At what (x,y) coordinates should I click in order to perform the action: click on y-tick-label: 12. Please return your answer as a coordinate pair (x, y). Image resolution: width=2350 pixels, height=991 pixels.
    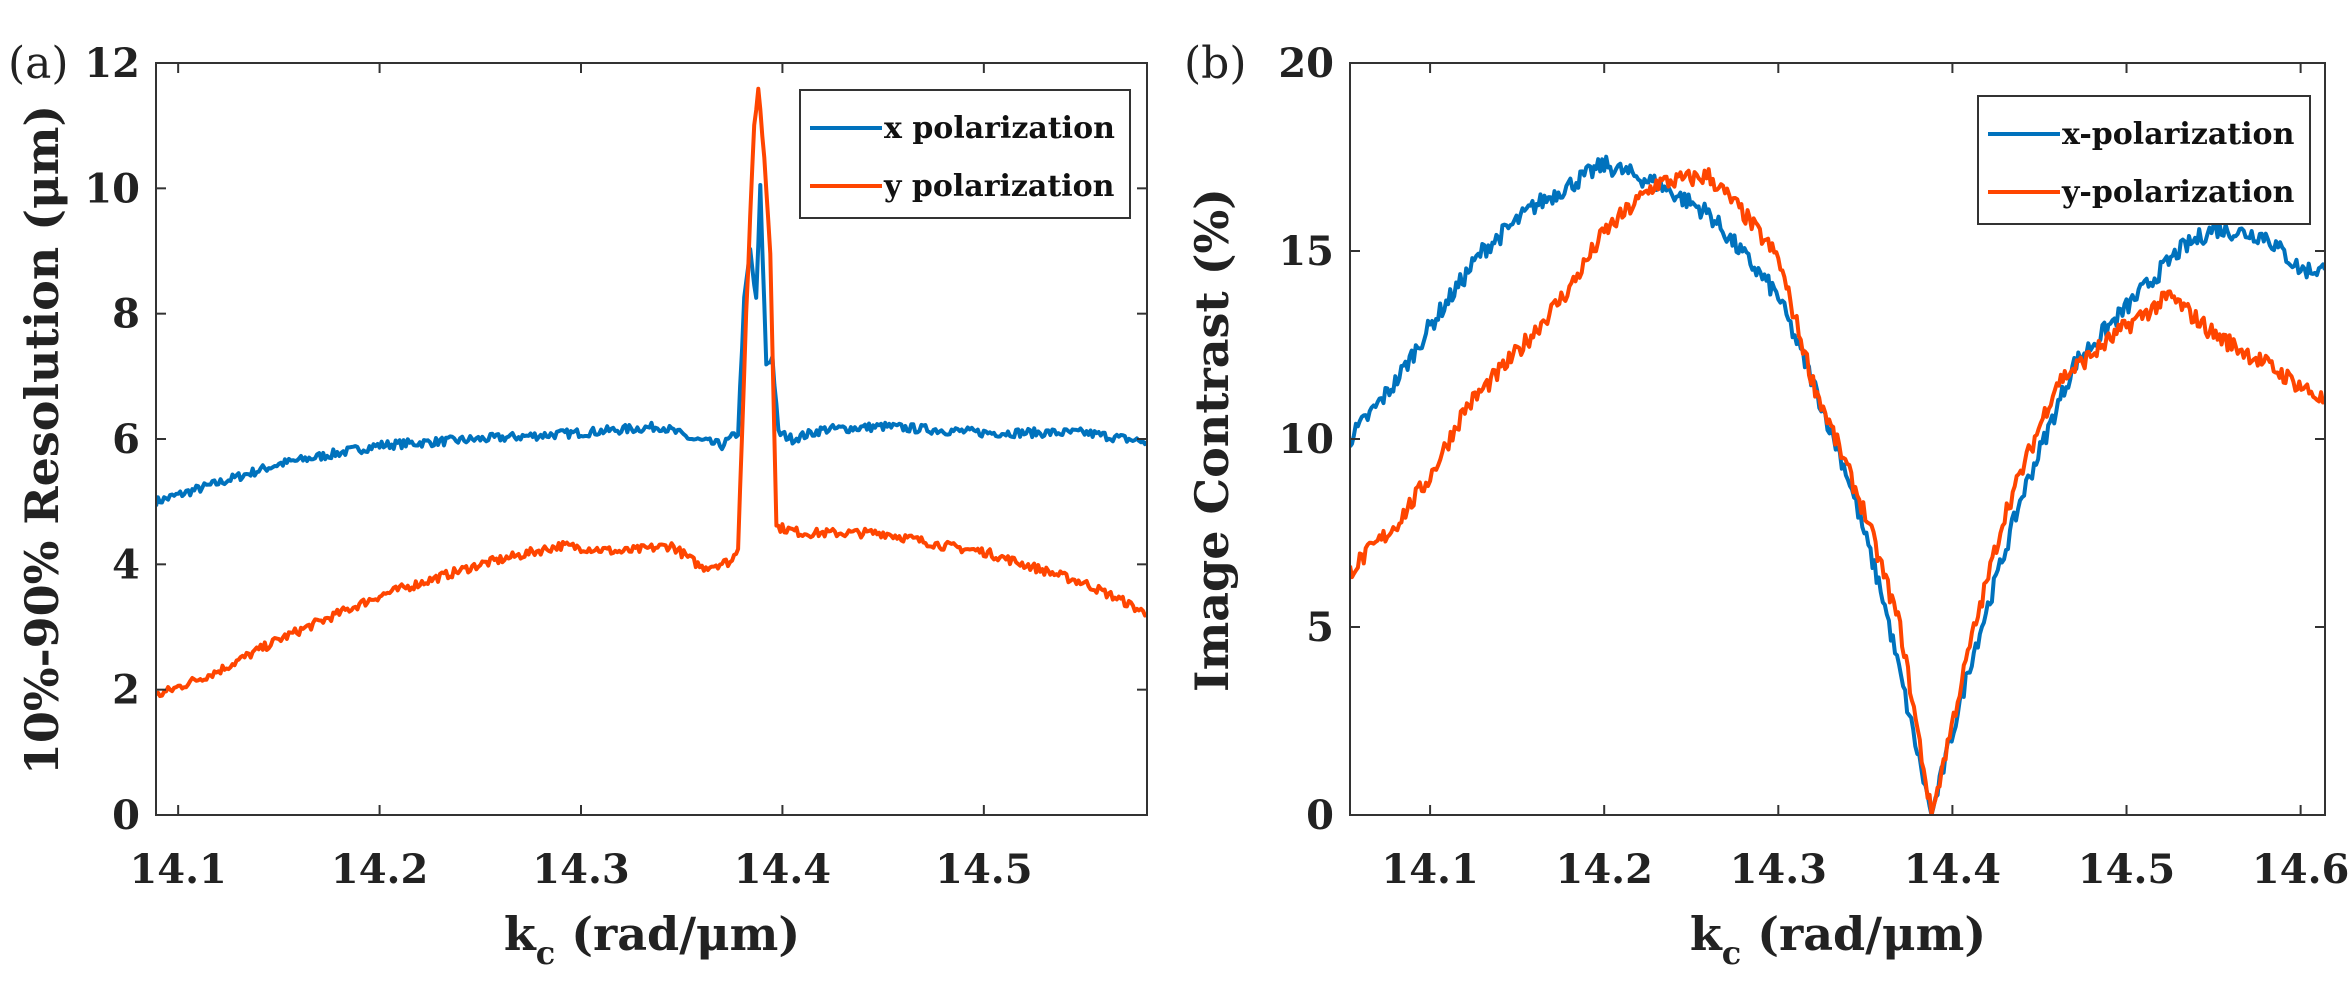
    Looking at the image, I should click on (112, 63).